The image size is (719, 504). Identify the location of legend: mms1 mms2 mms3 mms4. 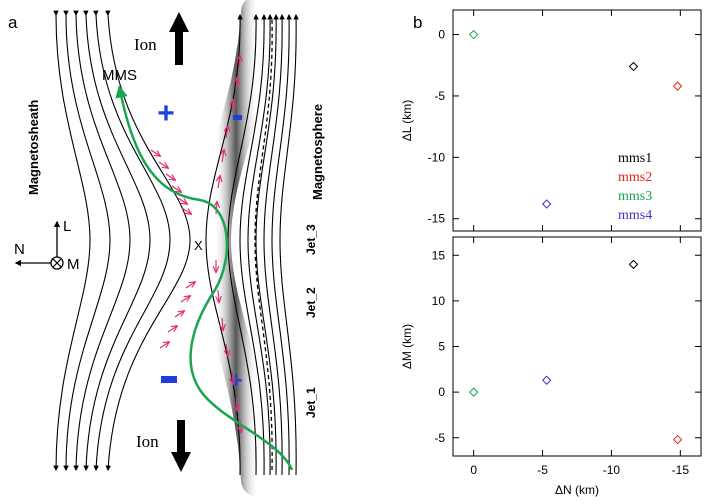
(635, 187).